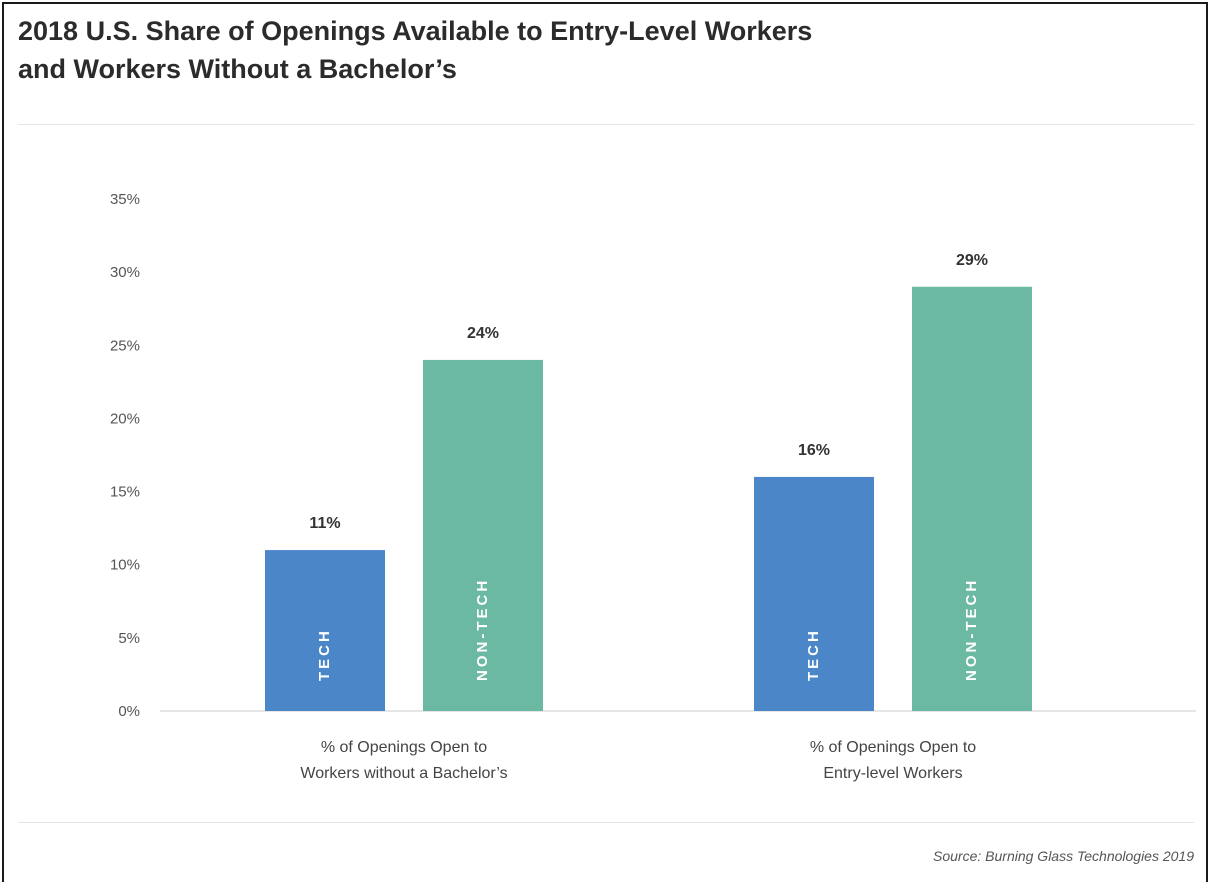 The image size is (1214, 882). I want to click on bar-value-label: 11%, so click(324, 523).